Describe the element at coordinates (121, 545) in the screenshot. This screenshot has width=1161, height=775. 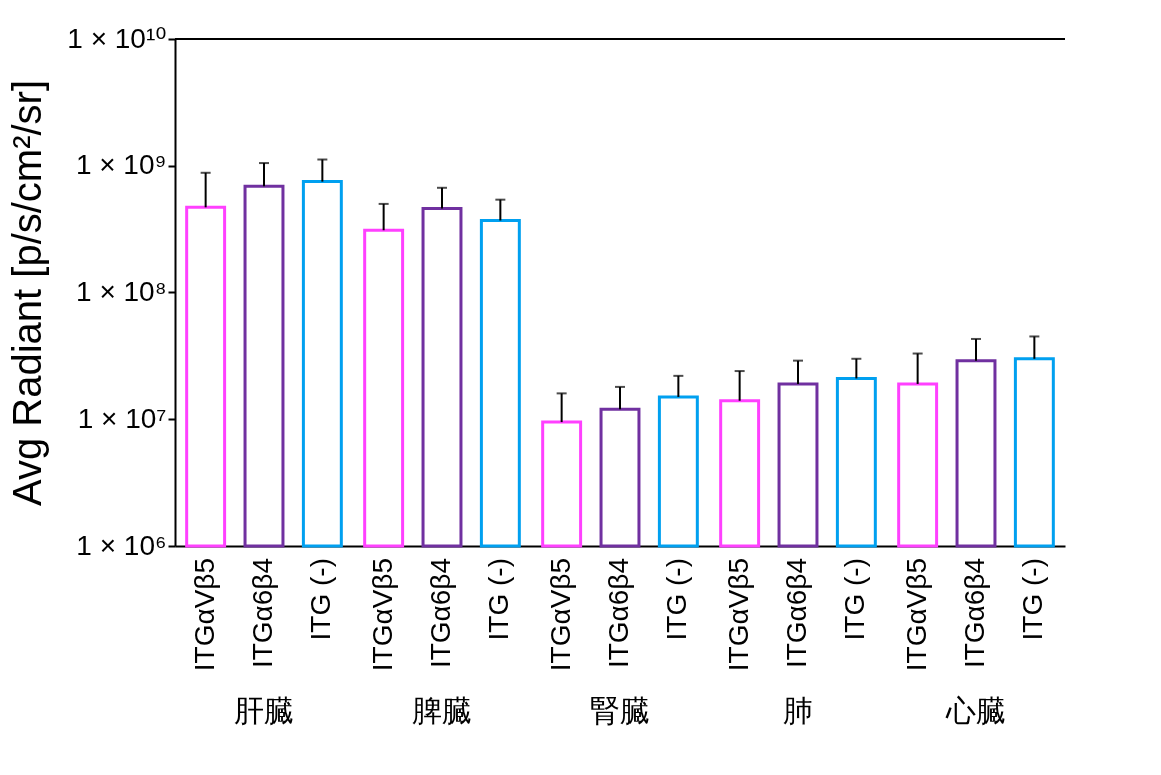
I see `y-tick-label: 1 × 10⁶` at that location.